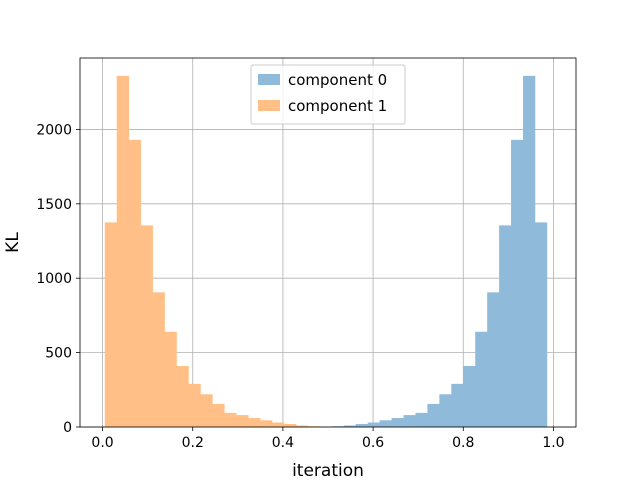  Describe the element at coordinates (463, 443) in the screenshot. I see `x-tick-label-4: 0.8` at that location.